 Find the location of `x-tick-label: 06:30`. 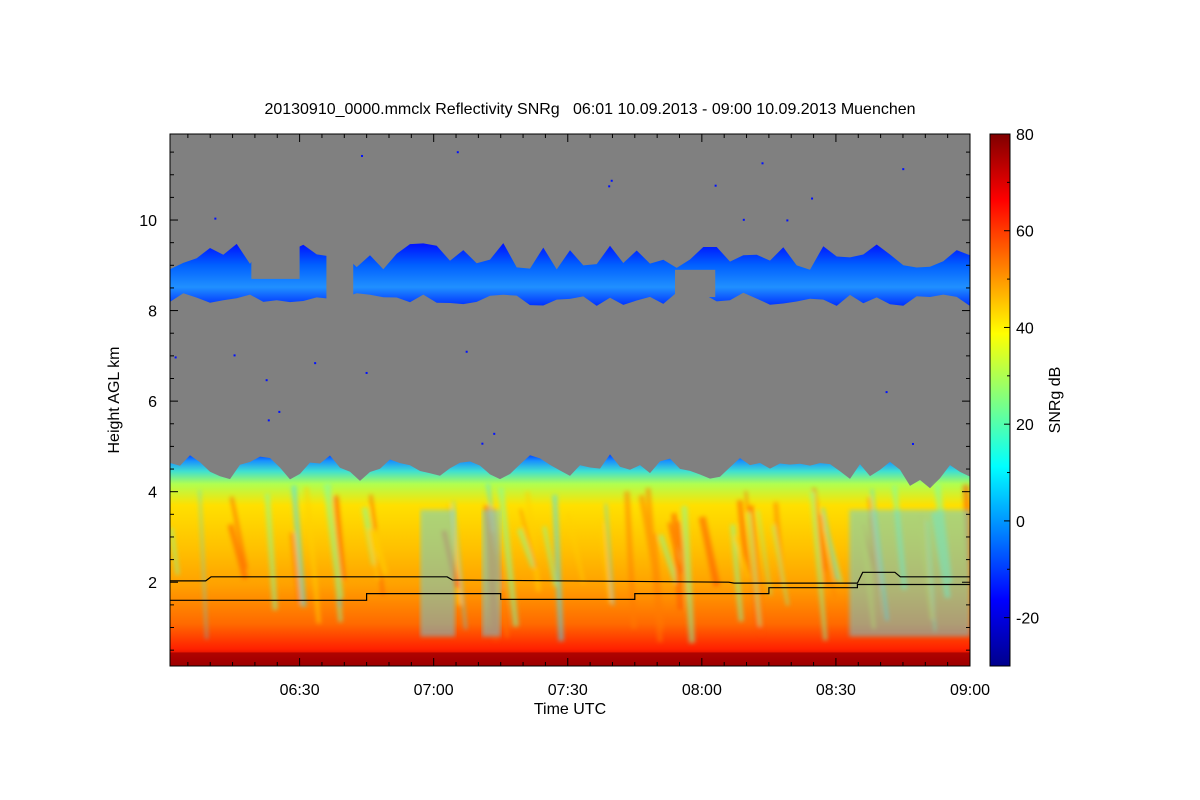

x-tick-label: 06:30 is located at coordinates (300, 690).